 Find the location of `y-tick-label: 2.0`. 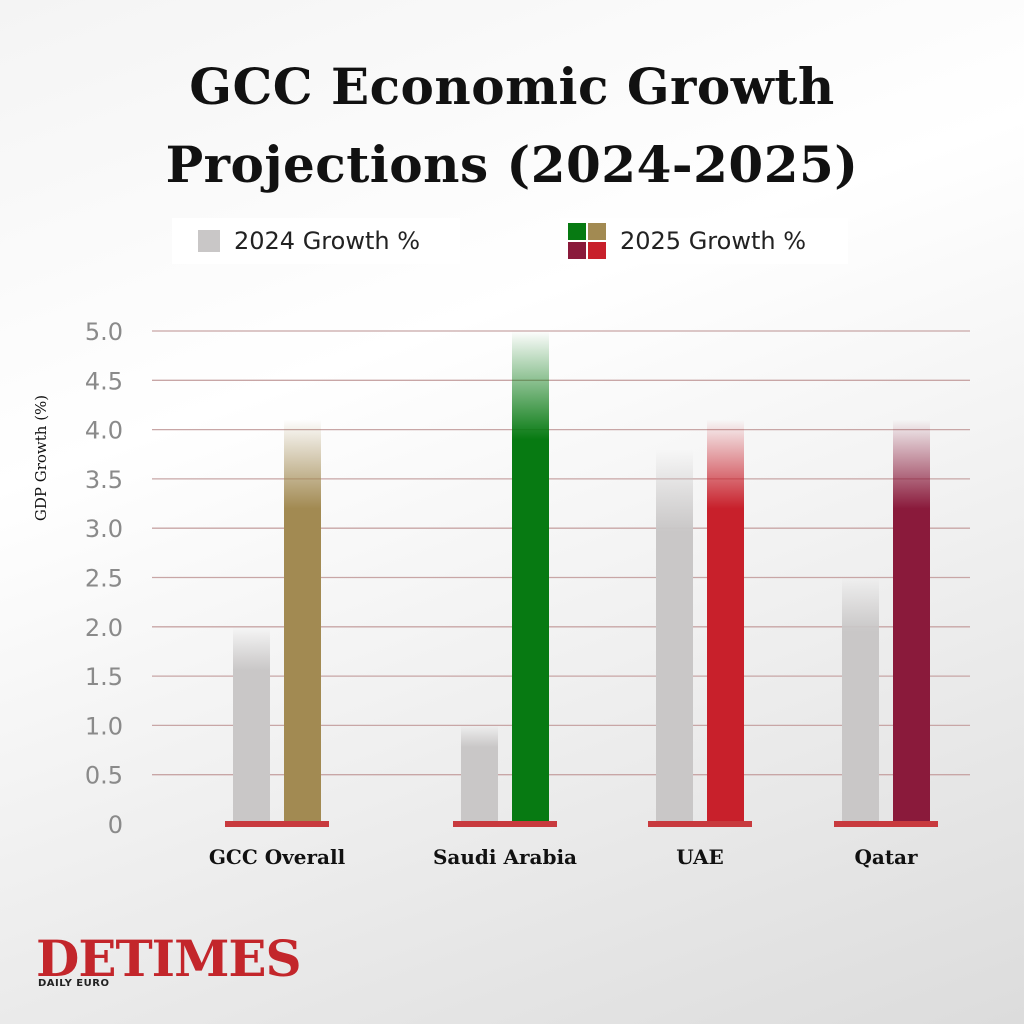

y-tick-label: 2.0 is located at coordinates (104, 628).